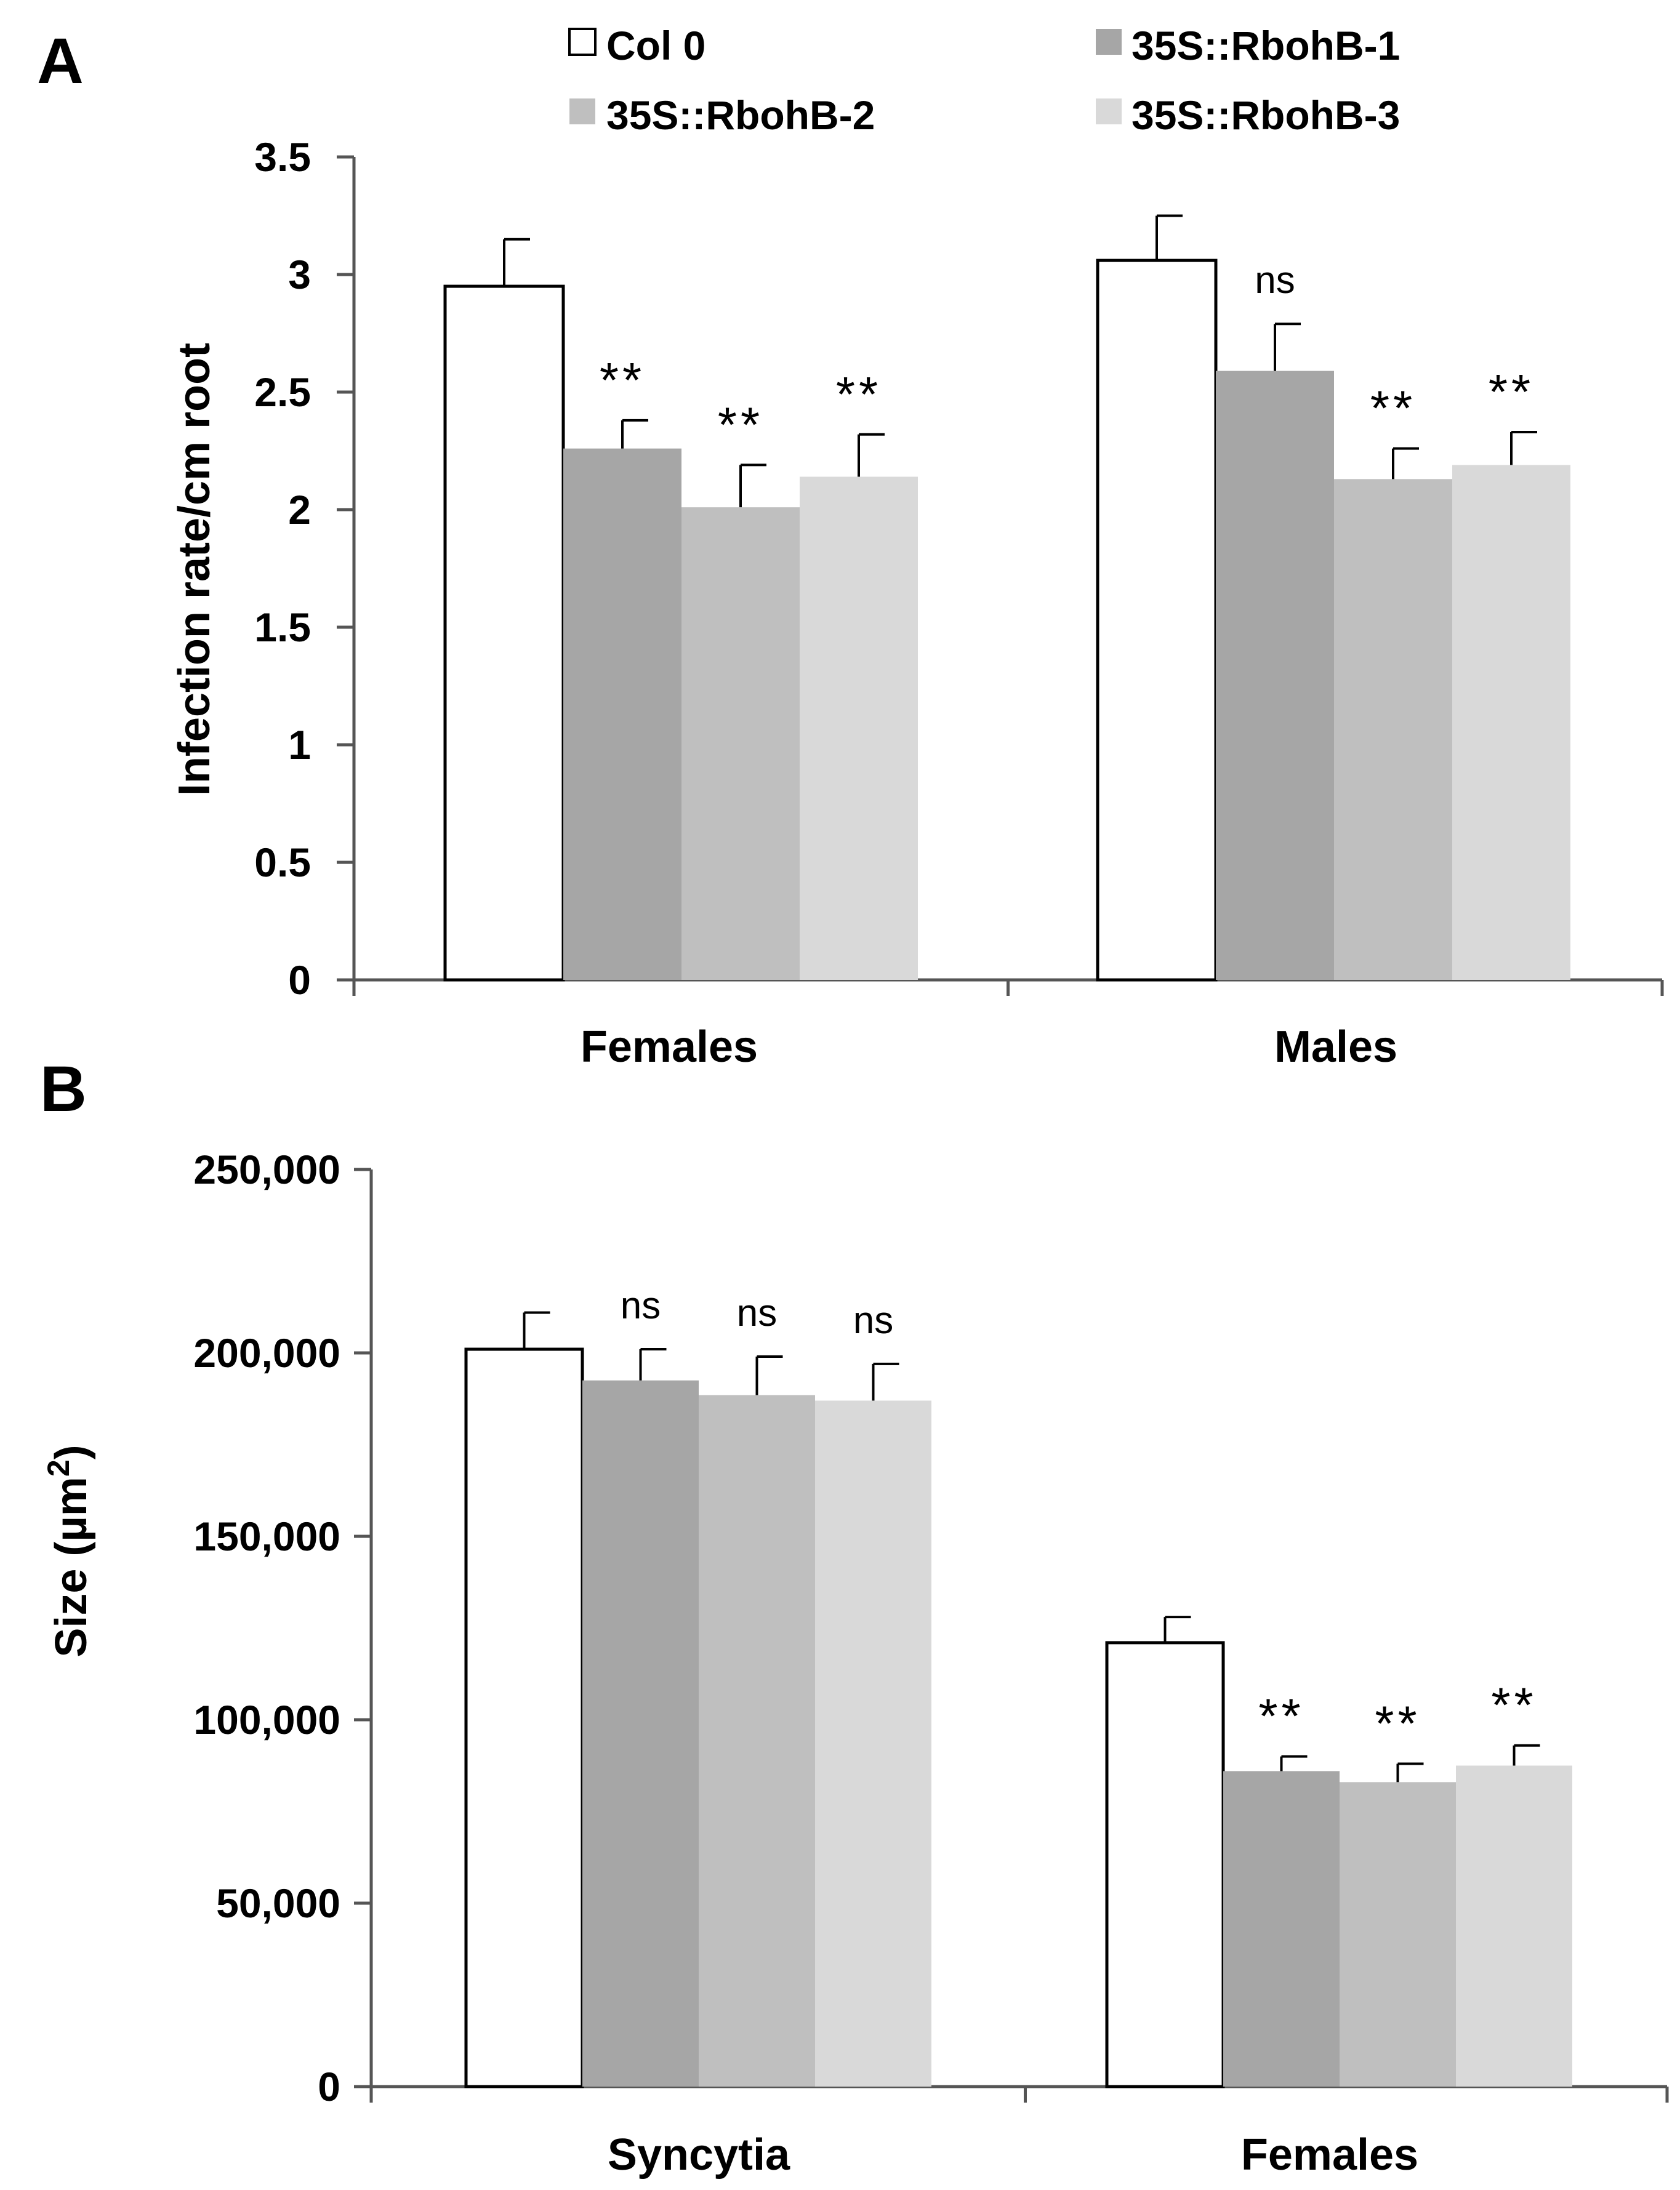 Image resolution: width=1680 pixels, height=2190 pixels. I want to click on y-tick-label: 200,000, so click(266, 1353).